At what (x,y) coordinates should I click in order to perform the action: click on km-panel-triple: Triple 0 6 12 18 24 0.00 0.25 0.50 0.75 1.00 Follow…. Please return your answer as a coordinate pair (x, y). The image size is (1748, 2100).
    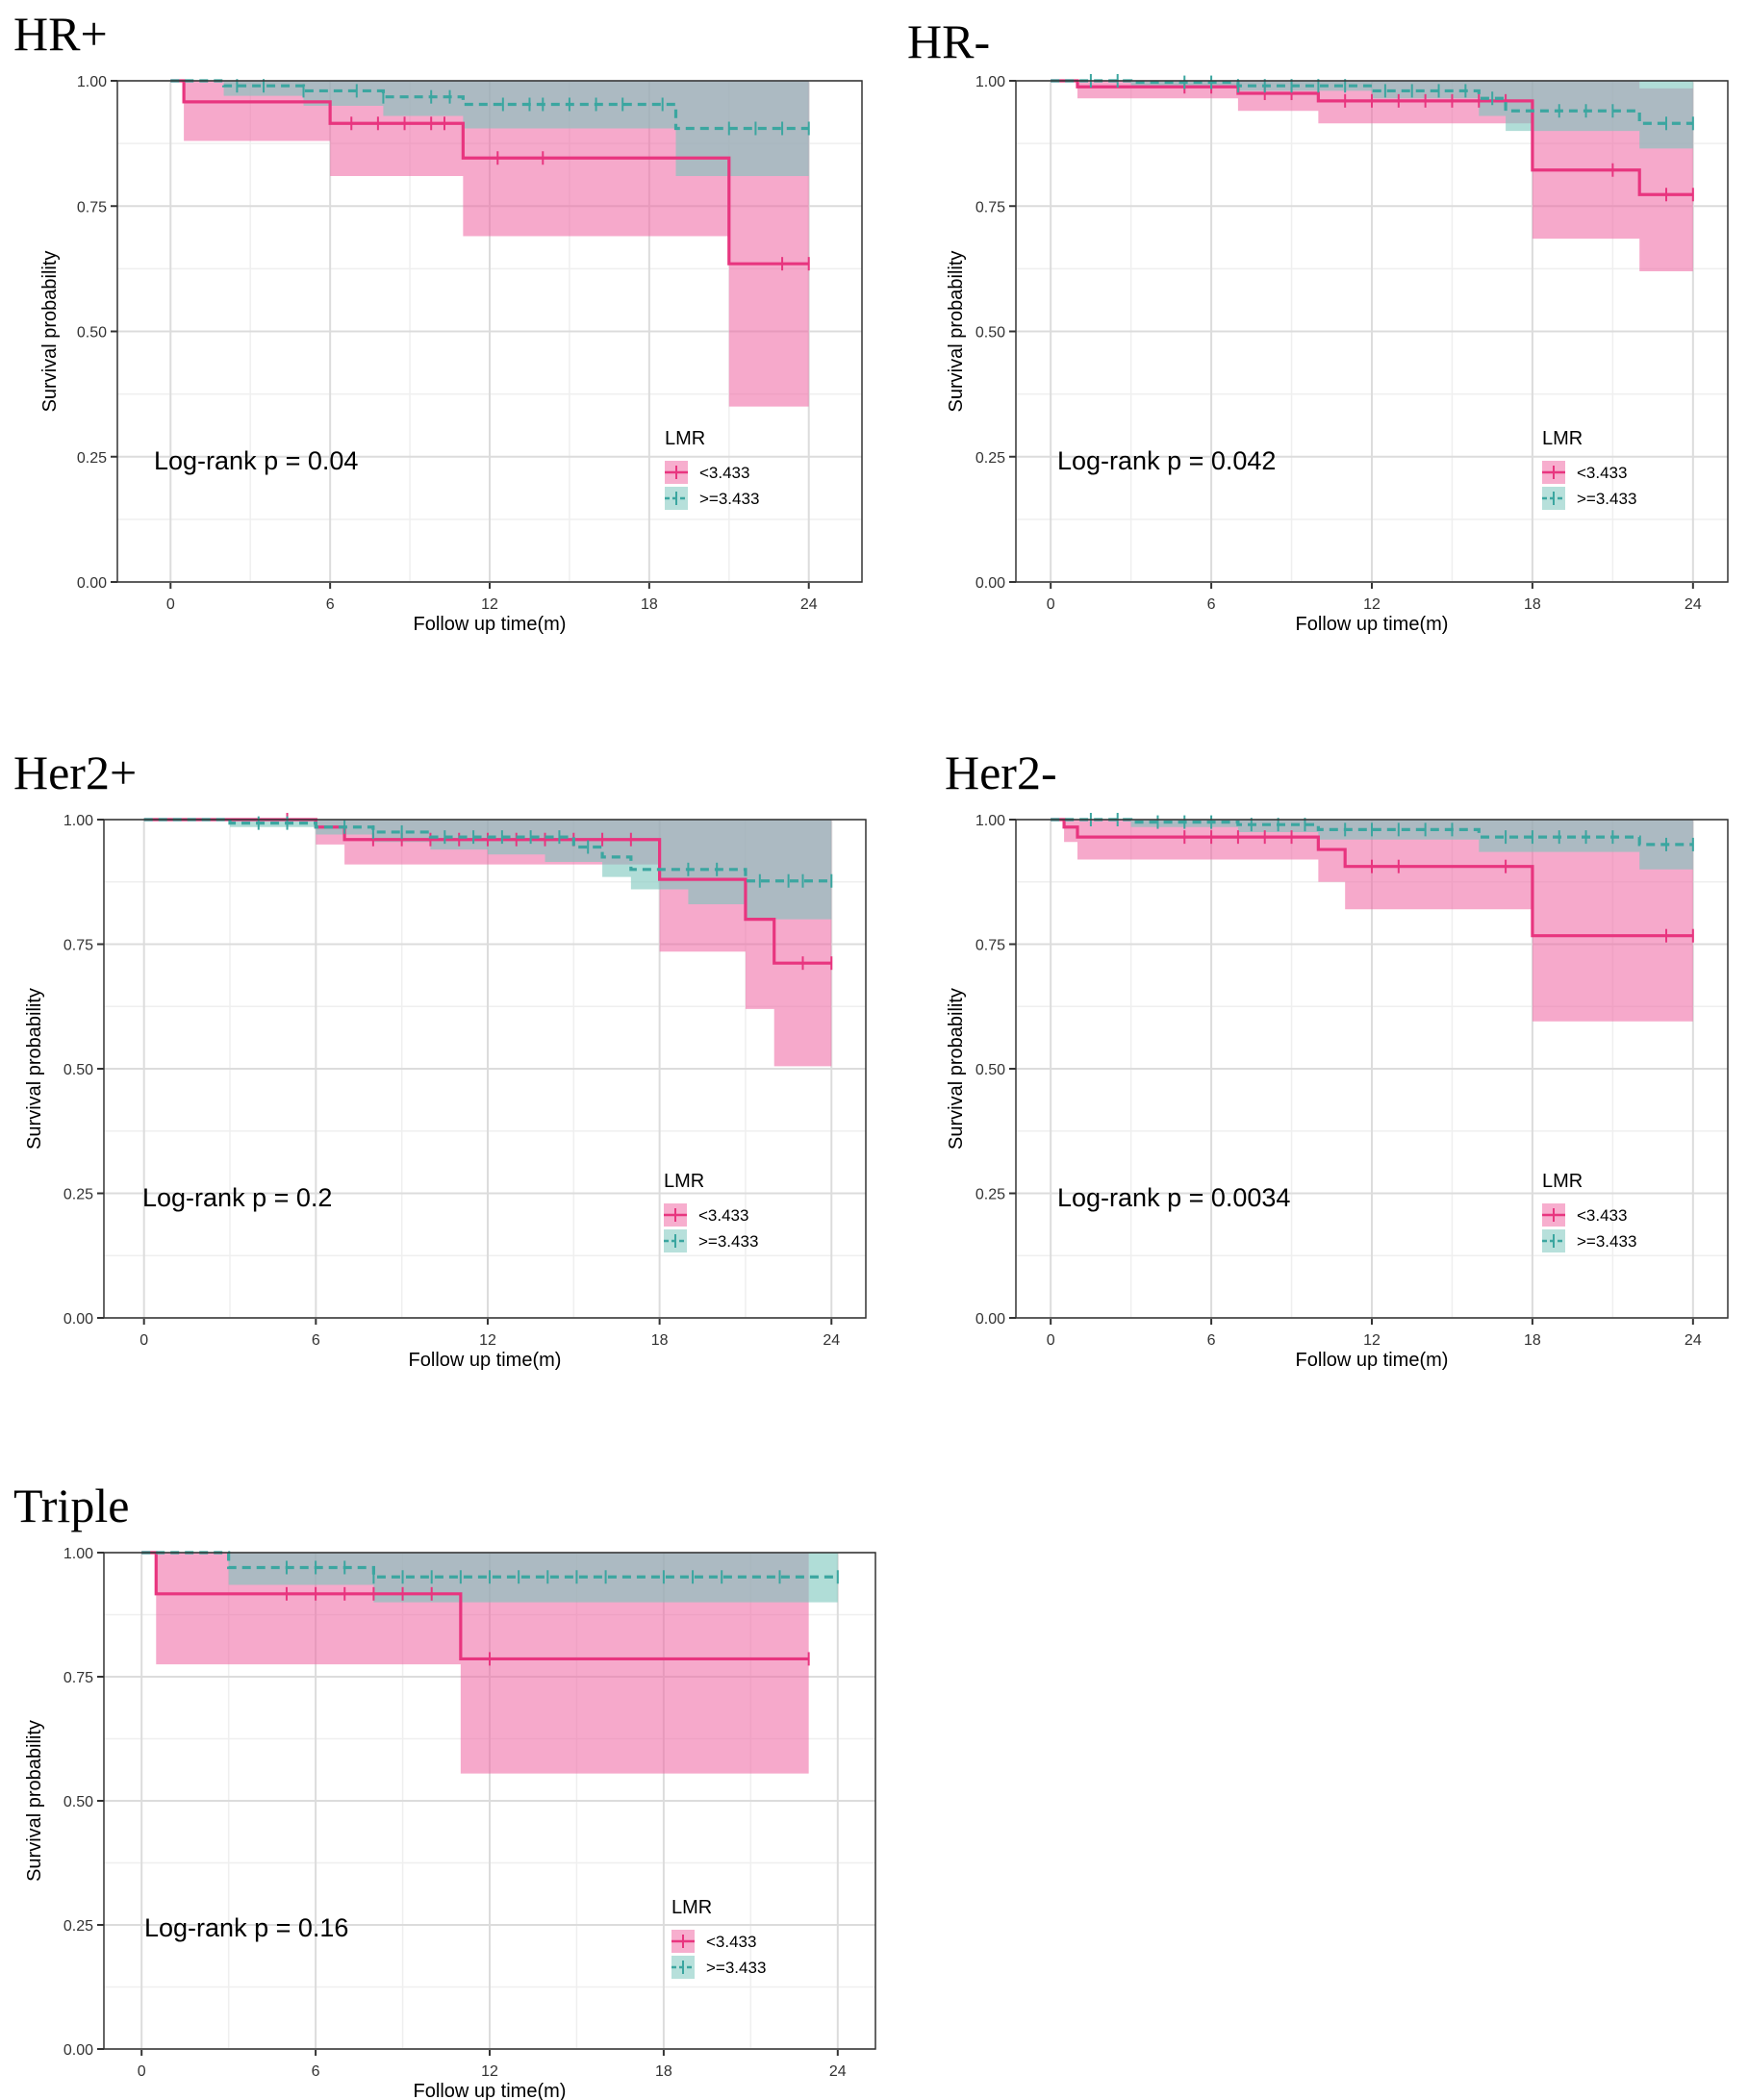
    Looking at the image, I should click on (444, 1789).